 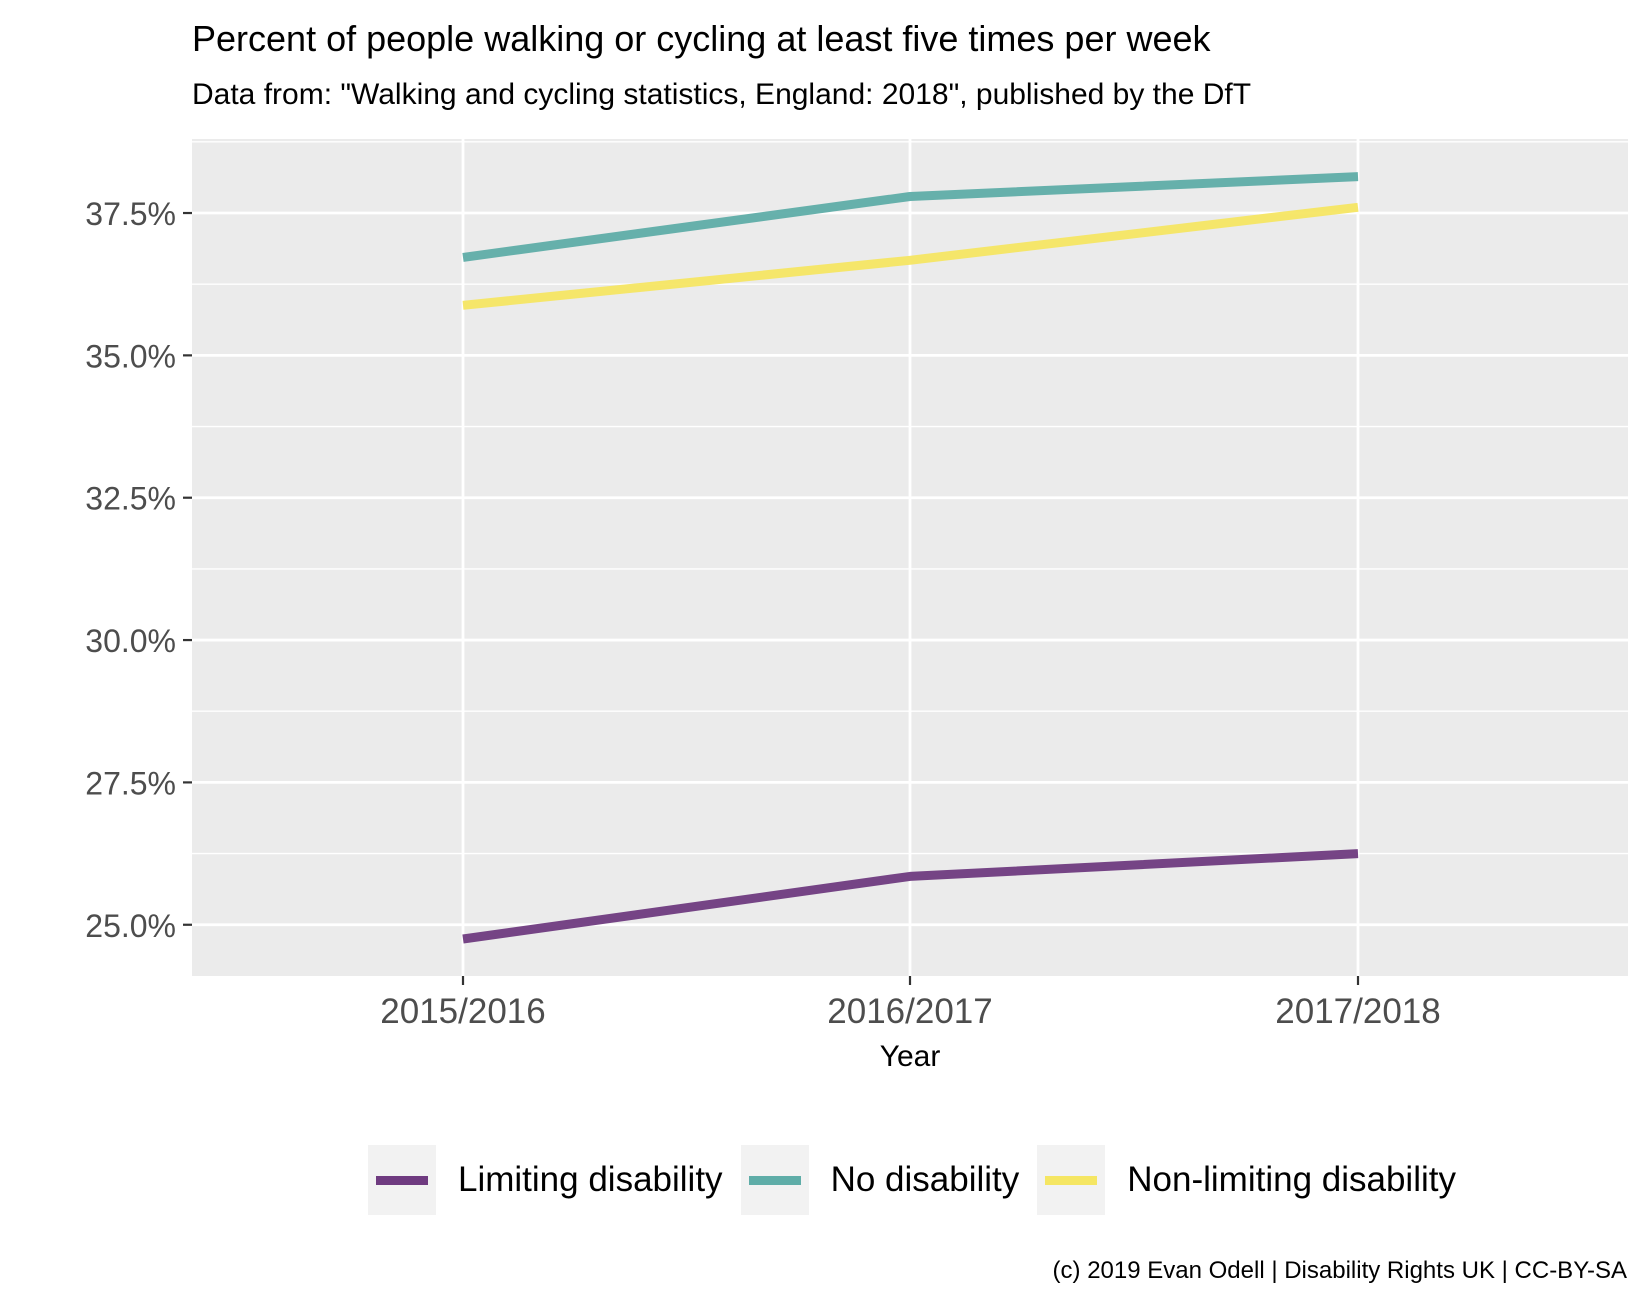 What do you see at coordinates (462, 1011) in the screenshot?
I see `x-tick-label: 2015/2016` at bounding box center [462, 1011].